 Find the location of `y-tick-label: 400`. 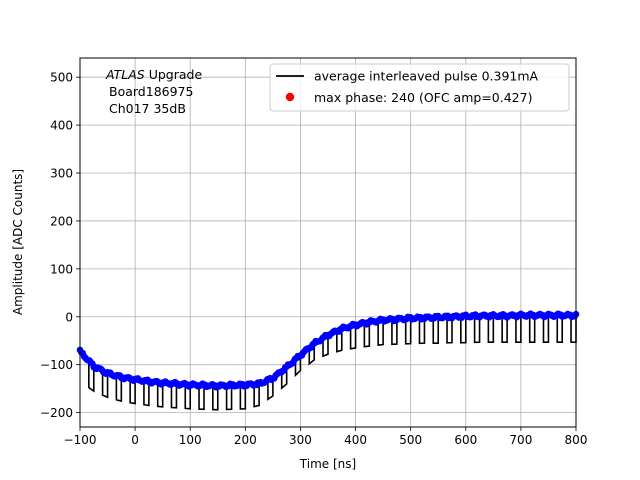

y-tick-label: 400 is located at coordinates (61, 126).